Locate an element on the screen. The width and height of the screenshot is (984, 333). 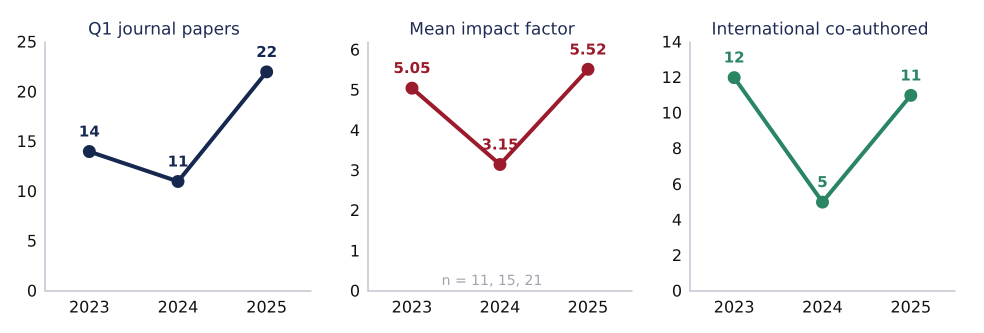
data-label: 5.05 is located at coordinates (412, 68).